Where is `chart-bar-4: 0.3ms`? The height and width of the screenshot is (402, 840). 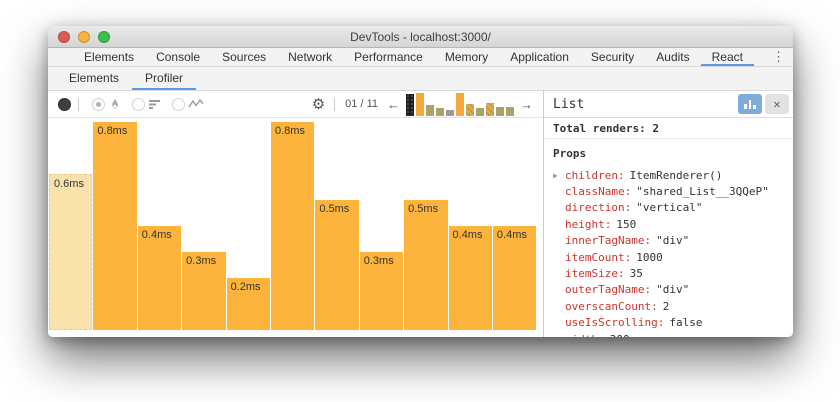
chart-bar-4: 0.3ms is located at coordinates (204, 291).